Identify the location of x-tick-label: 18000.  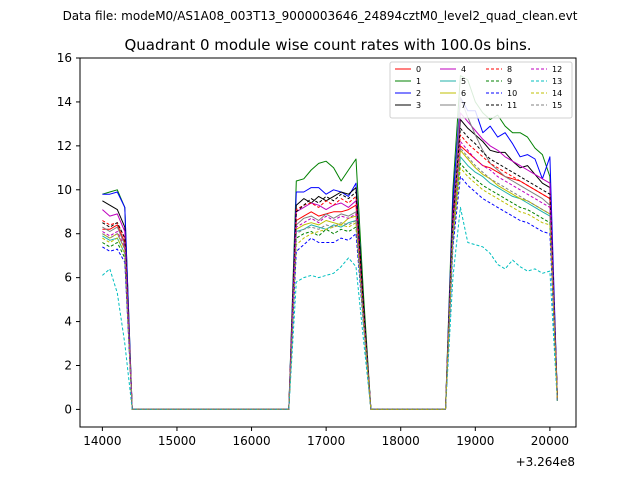
(401, 441).